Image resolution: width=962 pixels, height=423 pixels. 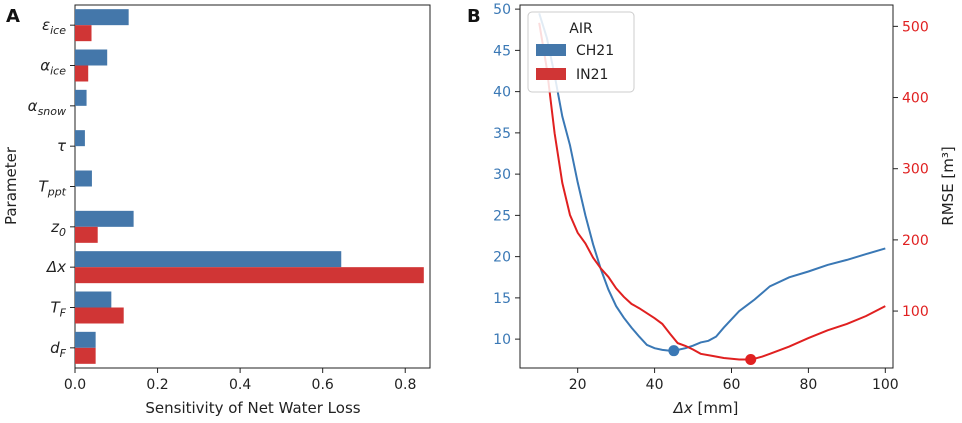 I want to click on x-tick-label-4: 0.8, so click(x=405, y=385).